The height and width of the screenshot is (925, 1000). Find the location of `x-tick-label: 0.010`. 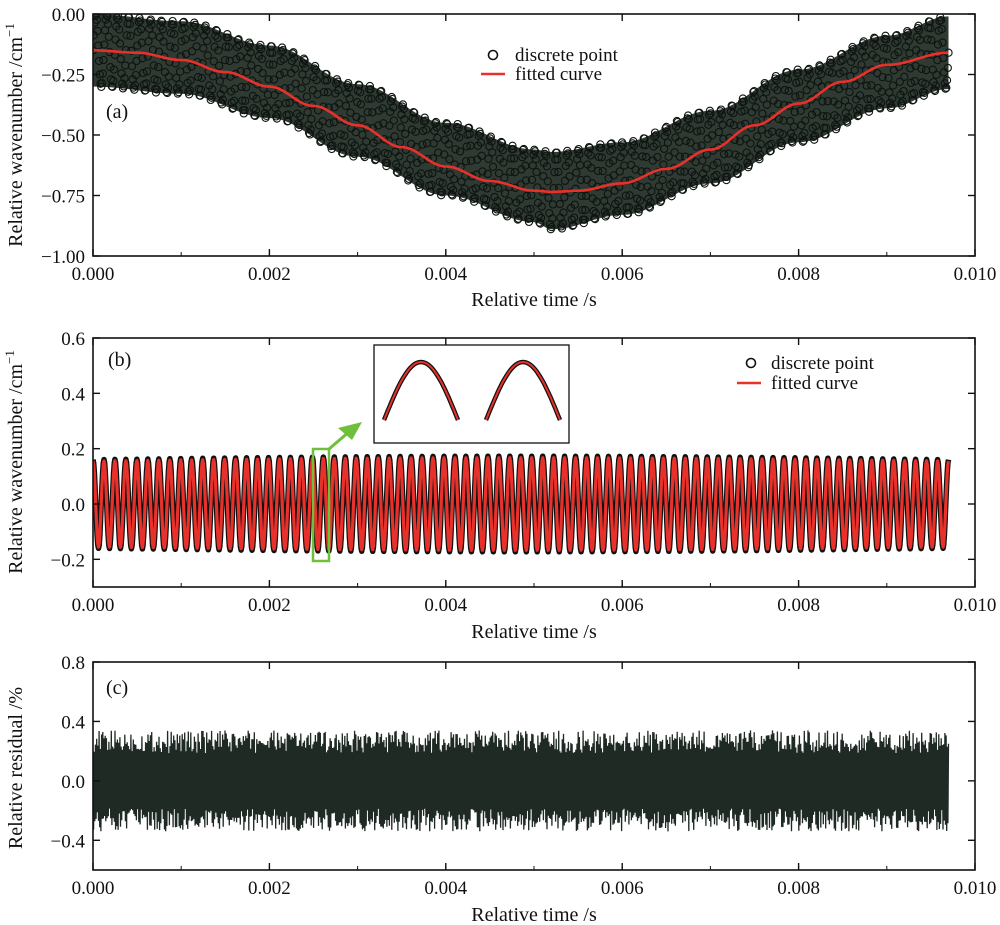

x-tick-label: 0.010 is located at coordinates (975, 274).